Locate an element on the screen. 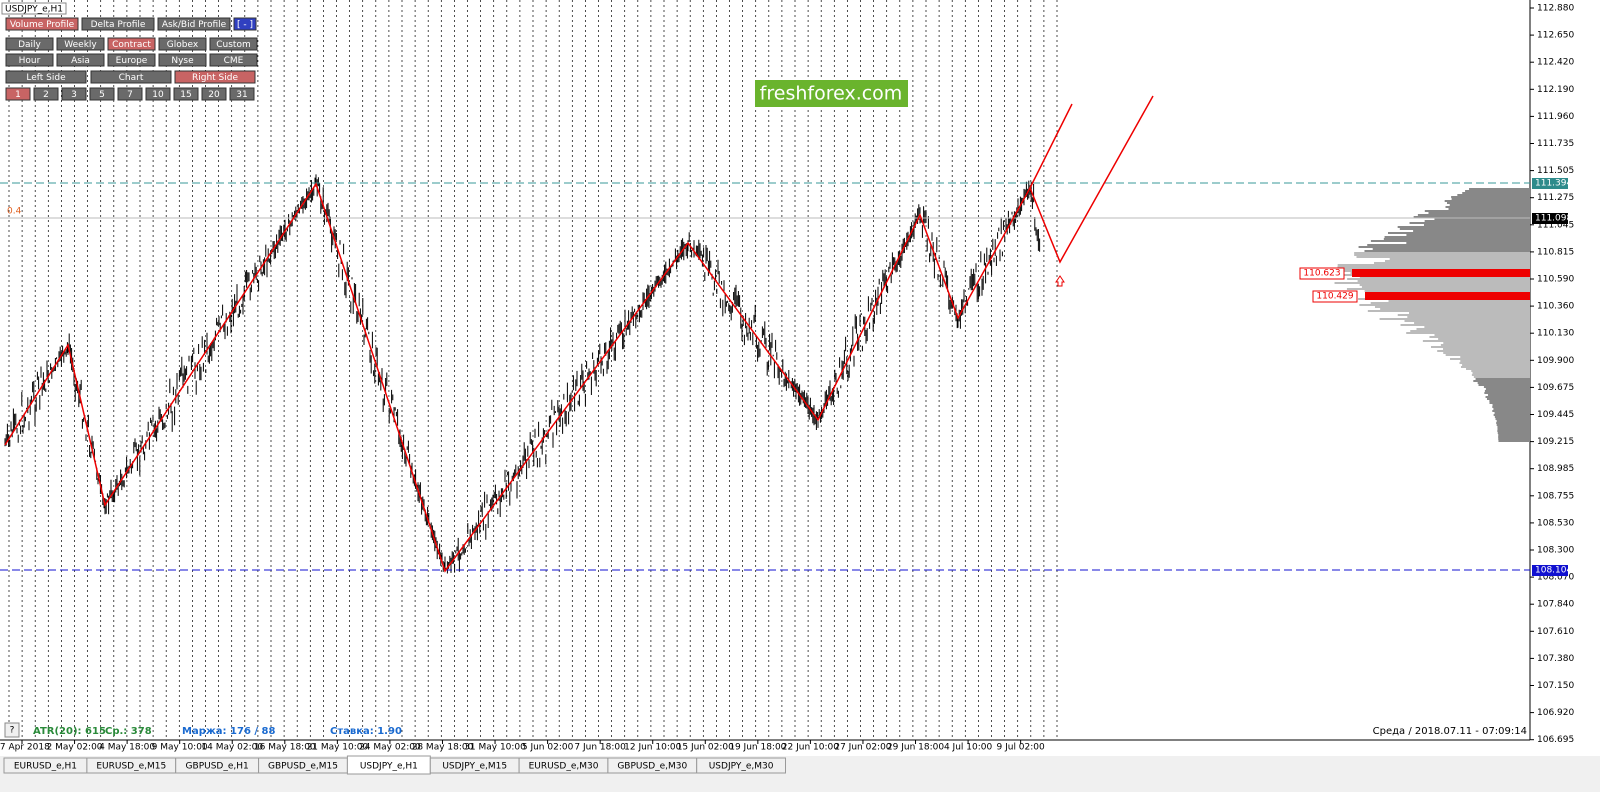 This screenshot has height=796, width=1600. toolbar-button-label: Volume Profile is located at coordinates (42, 25).